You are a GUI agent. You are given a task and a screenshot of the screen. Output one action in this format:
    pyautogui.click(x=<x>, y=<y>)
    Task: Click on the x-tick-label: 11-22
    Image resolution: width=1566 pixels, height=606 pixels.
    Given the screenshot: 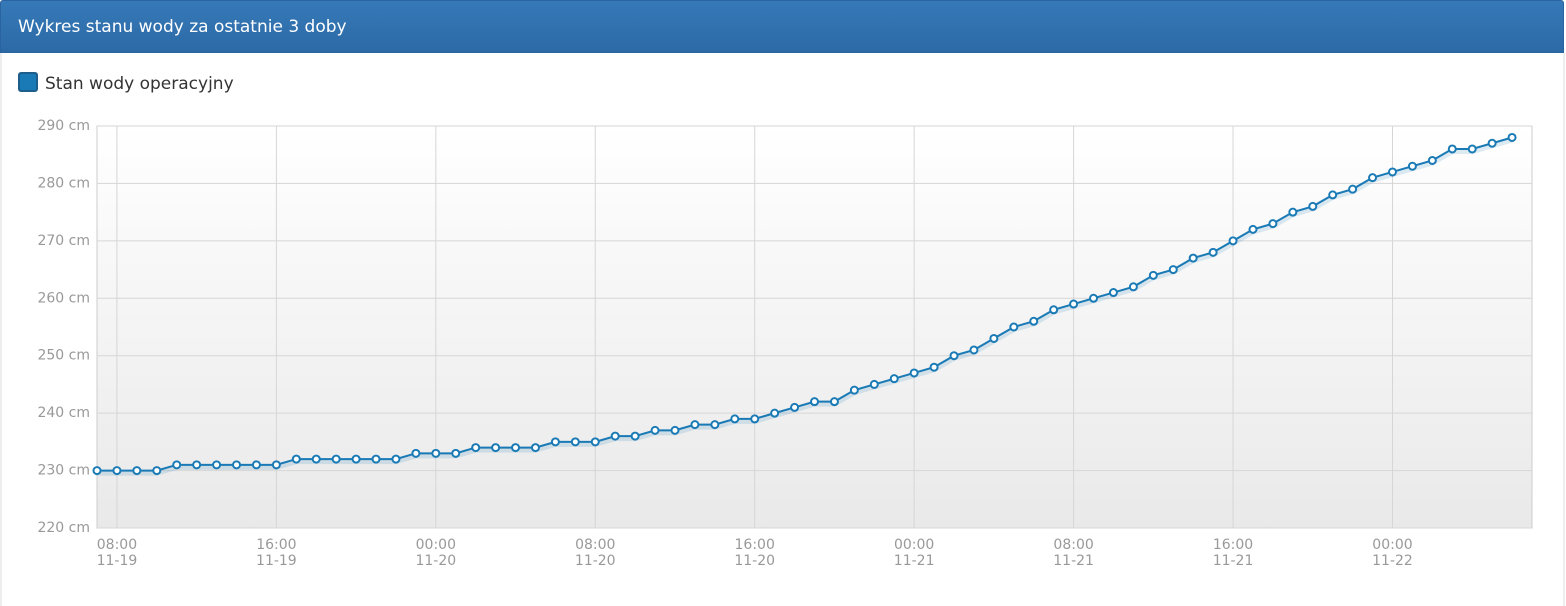 What is the action you would take?
    pyautogui.click(x=1392, y=561)
    